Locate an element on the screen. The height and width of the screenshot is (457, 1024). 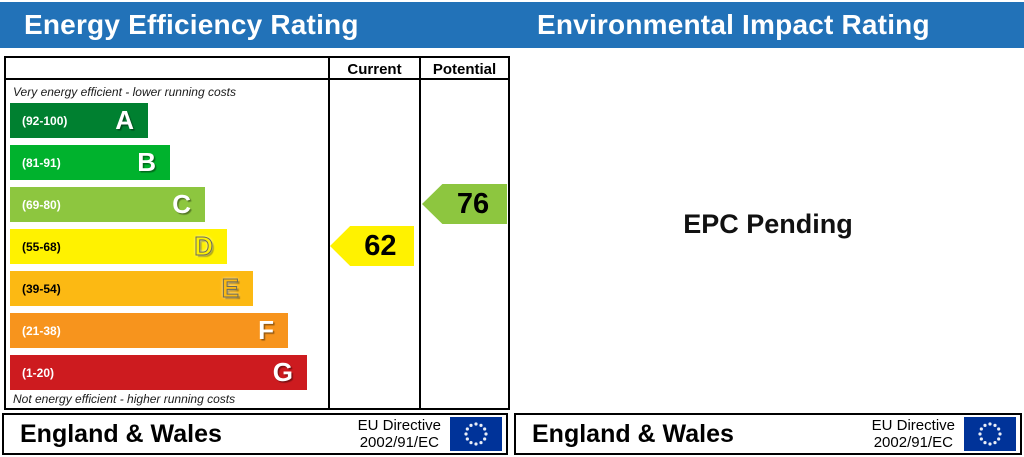
band-b: (81-91) B is located at coordinates (90, 162).